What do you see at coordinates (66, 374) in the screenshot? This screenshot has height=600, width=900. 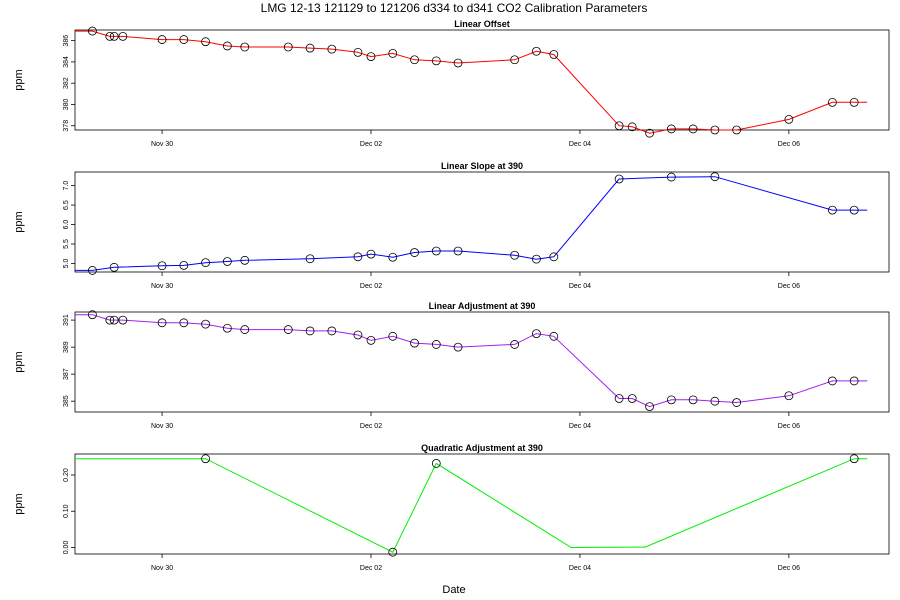 I see `y-tick-label: 387` at bounding box center [66, 374].